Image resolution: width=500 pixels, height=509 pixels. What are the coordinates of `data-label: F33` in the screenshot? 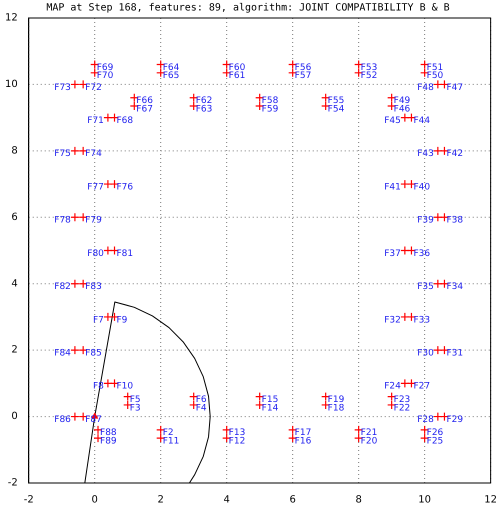 It's located at (421, 320).